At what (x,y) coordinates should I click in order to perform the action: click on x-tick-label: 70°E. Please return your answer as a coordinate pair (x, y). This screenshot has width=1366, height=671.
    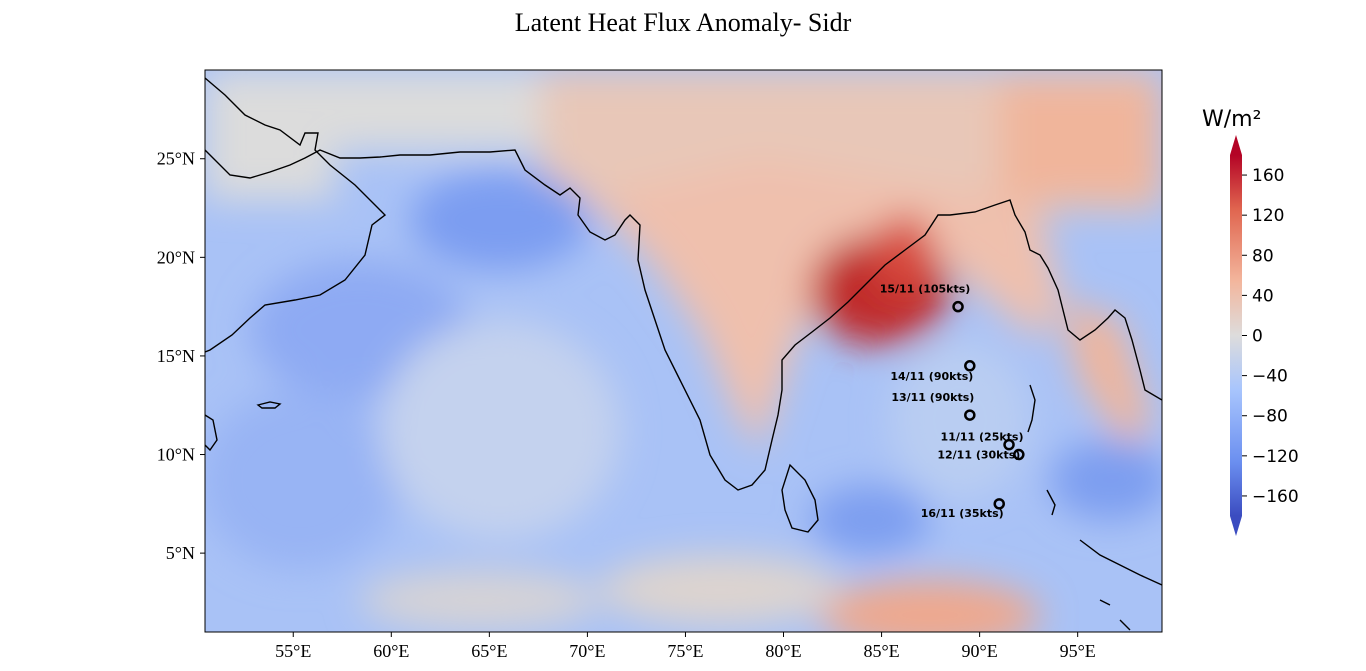
    Looking at the image, I should click on (587, 651).